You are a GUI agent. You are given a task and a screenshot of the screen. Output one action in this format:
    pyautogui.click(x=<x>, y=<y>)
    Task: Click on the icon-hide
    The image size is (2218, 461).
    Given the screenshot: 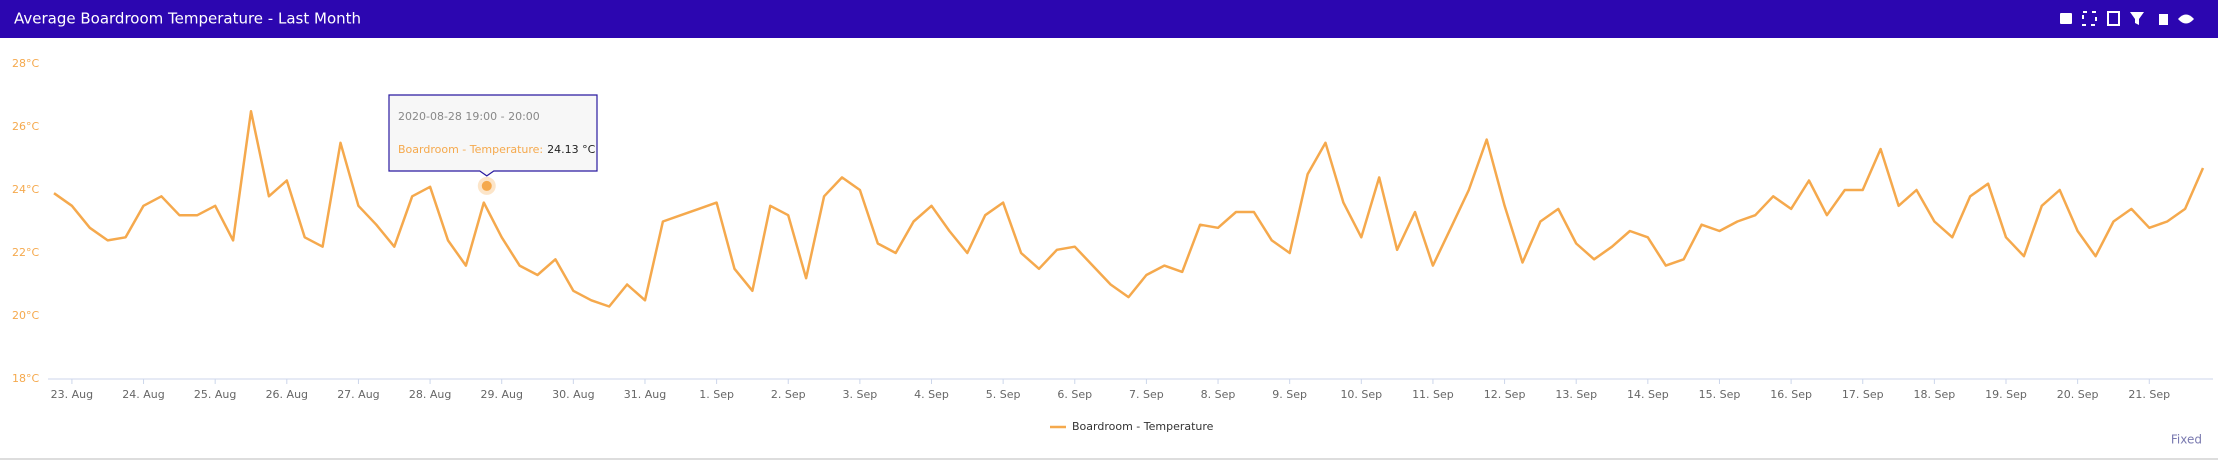 What is the action you would take?
    pyautogui.click(x=2186, y=19)
    